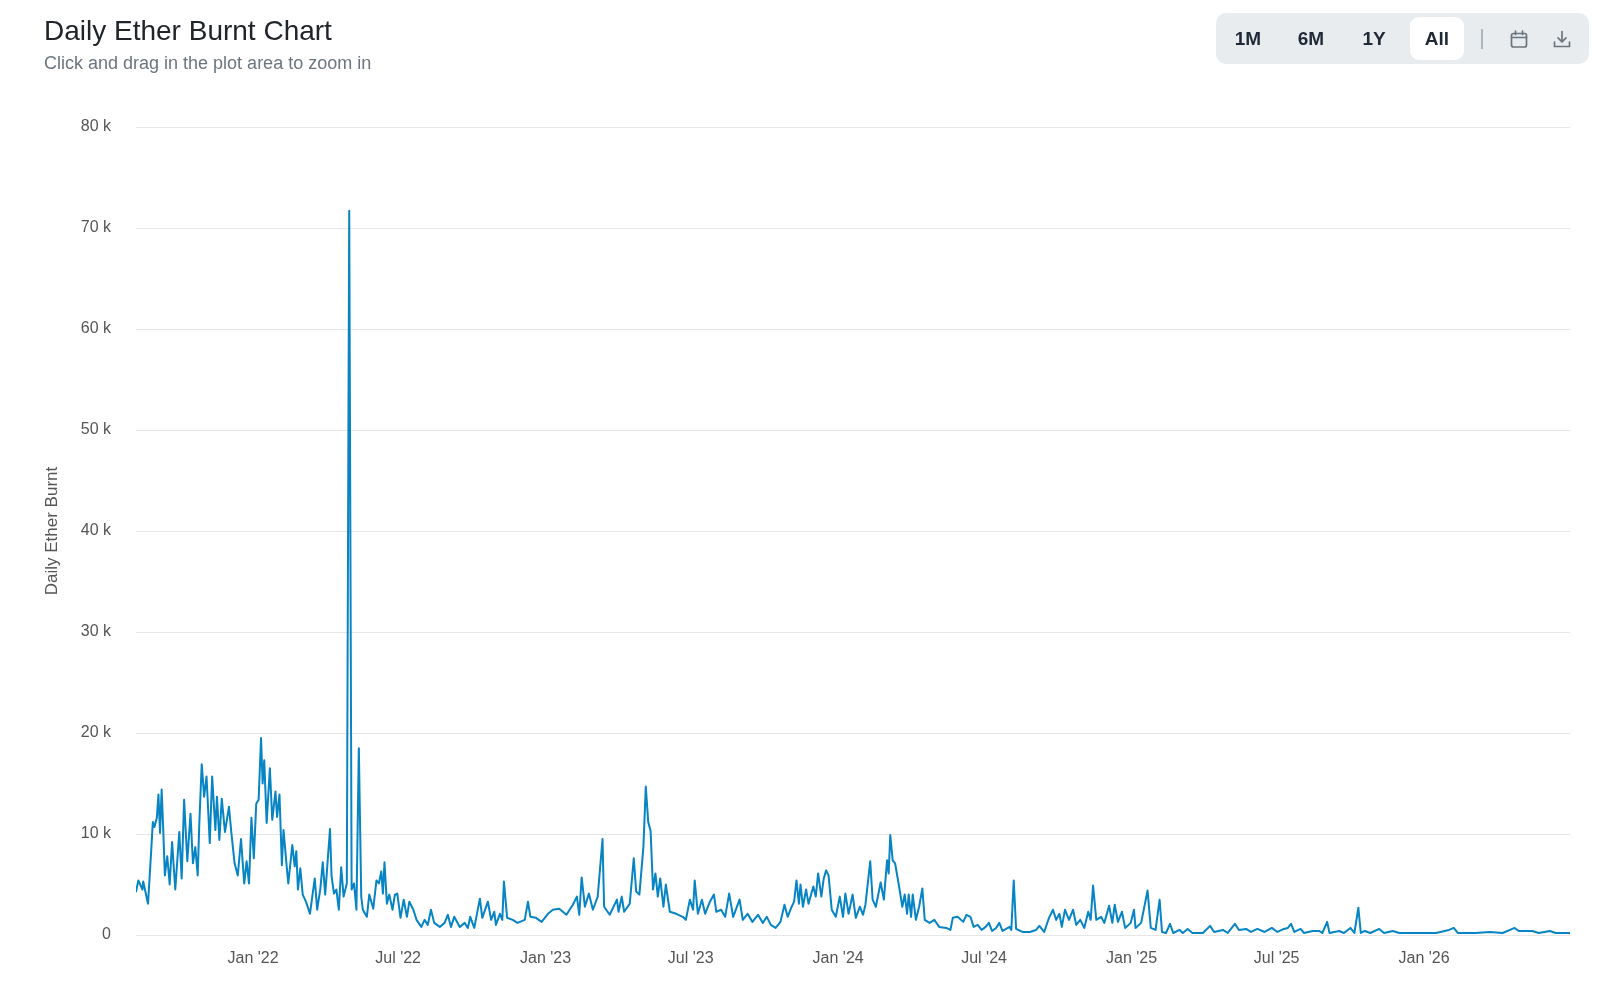  Describe the element at coordinates (96, 328) in the screenshot. I see `y-tick-label: 60 k` at that location.